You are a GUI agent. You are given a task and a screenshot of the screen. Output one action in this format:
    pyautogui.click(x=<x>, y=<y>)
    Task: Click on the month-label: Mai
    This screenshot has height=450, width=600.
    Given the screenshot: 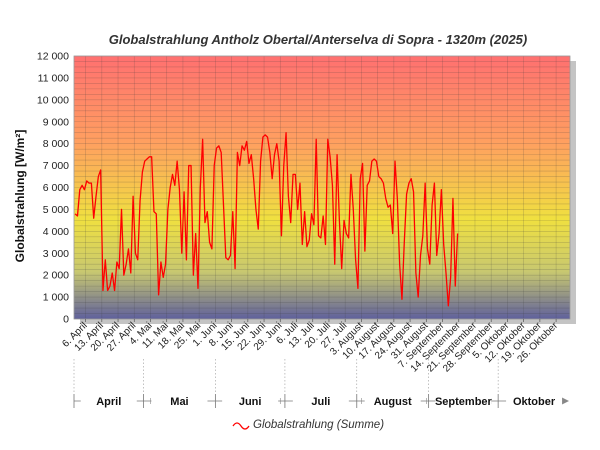 What is the action you would take?
    pyautogui.click(x=179, y=402)
    